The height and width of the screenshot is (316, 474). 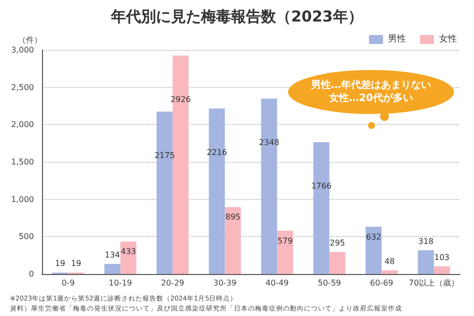 I want to click on x-tick-label: 10-19, so click(x=120, y=283).